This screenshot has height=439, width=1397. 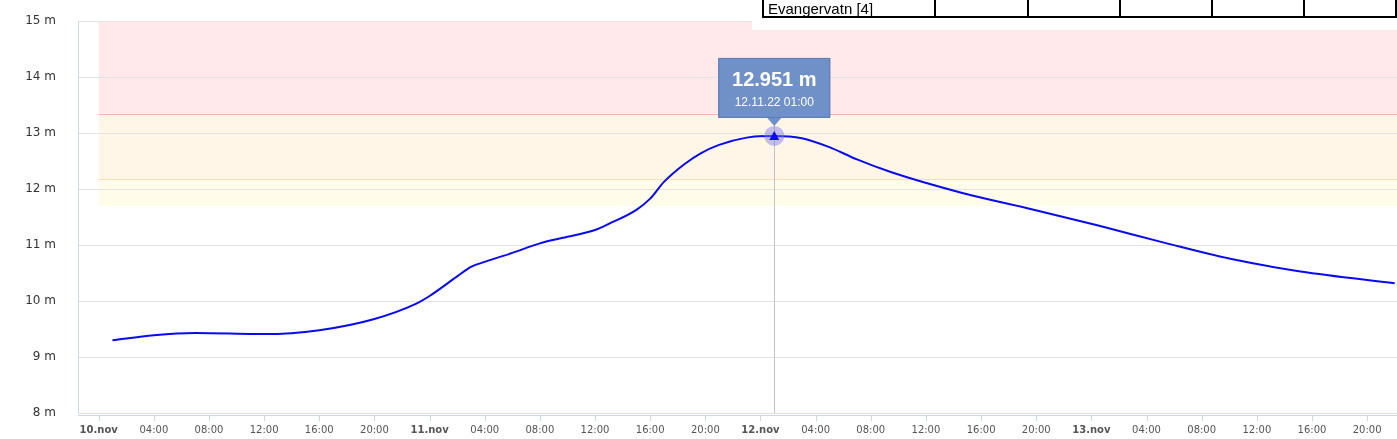 What do you see at coordinates (761, 429) in the screenshot?
I see `x-tick-label: 12.nov` at bounding box center [761, 429].